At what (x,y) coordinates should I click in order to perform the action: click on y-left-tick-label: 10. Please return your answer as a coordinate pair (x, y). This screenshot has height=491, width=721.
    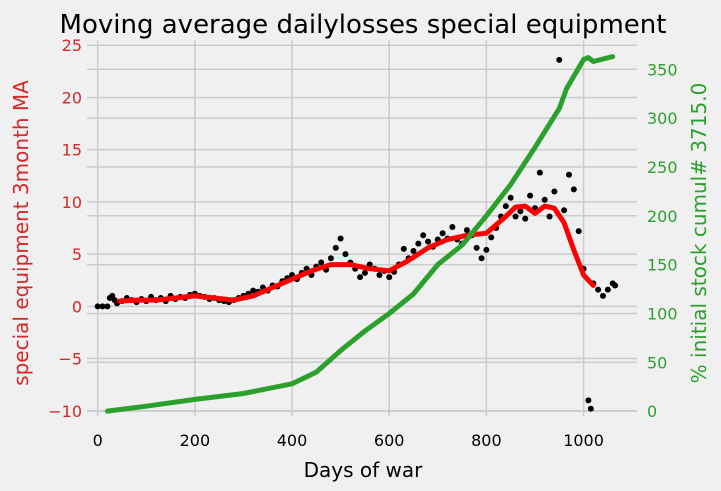
    Looking at the image, I should click on (72, 202).